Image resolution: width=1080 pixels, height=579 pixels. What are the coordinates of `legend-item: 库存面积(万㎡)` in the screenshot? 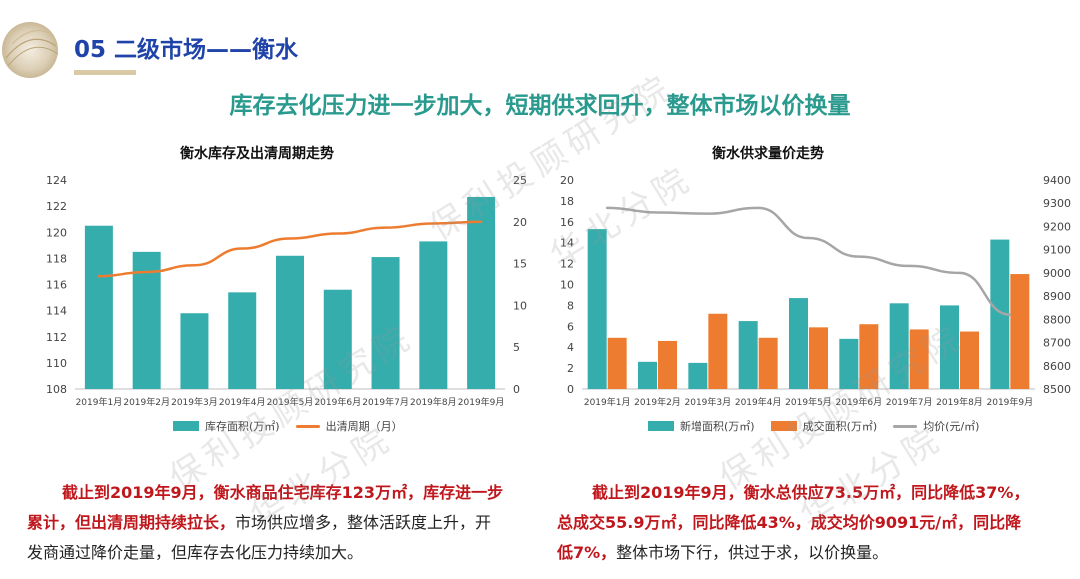 It's located at (226, 426).